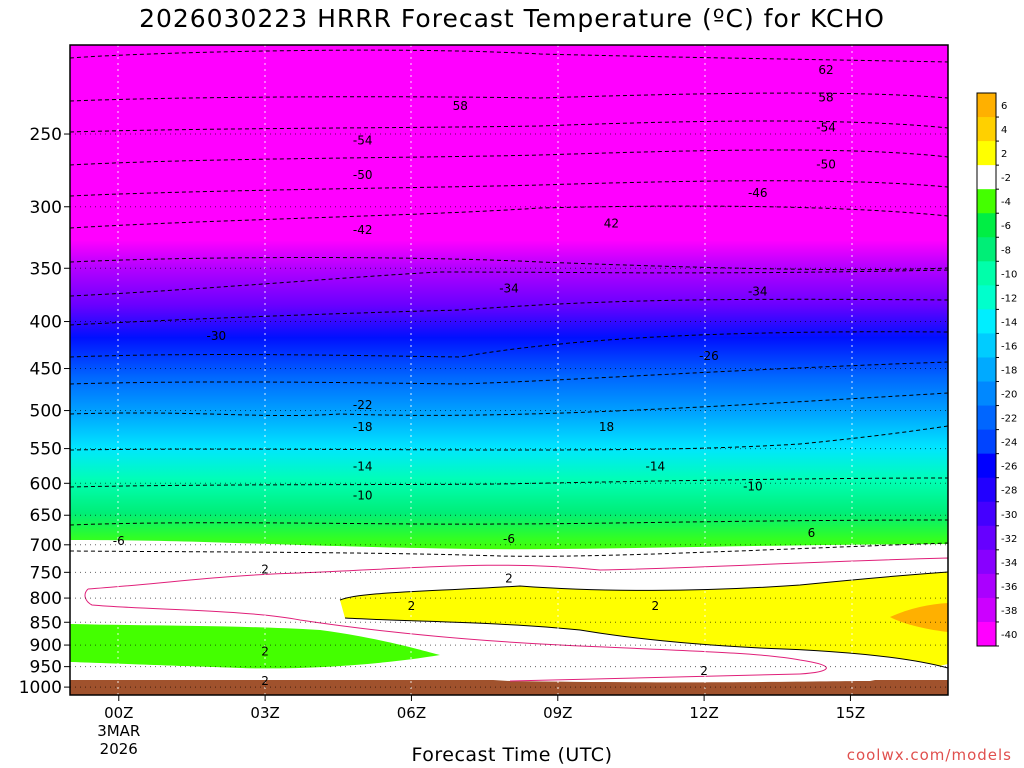 The height and width of the screenshot is (768, 1024). What do you see at coordinates (46, 484) in the screenshot?
I see `y-tick-label: 600` at bounding box center [46, 484].